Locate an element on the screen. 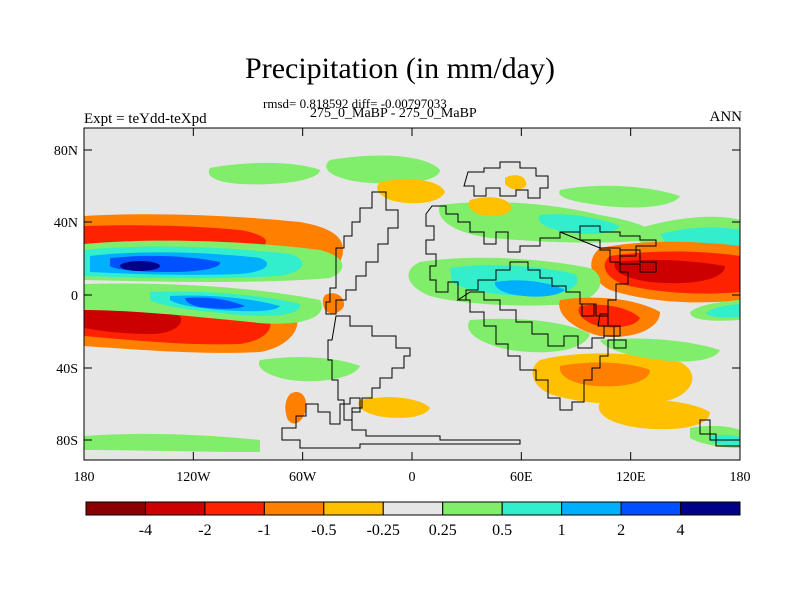 Image resolution: width=800 pixels, height=600 pixels. coastline-antarctica-east is located at coordinates (719, 433).